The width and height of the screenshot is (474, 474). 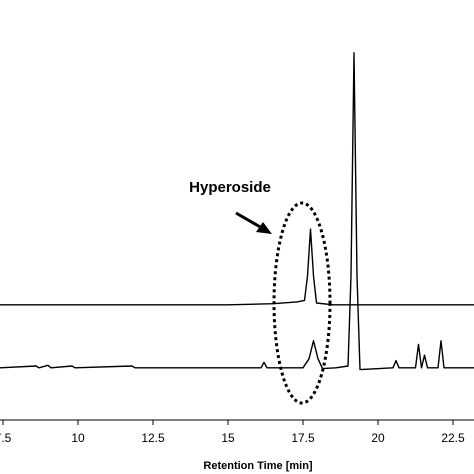 I want to click on arrow-head, so click(x=264, y=228).